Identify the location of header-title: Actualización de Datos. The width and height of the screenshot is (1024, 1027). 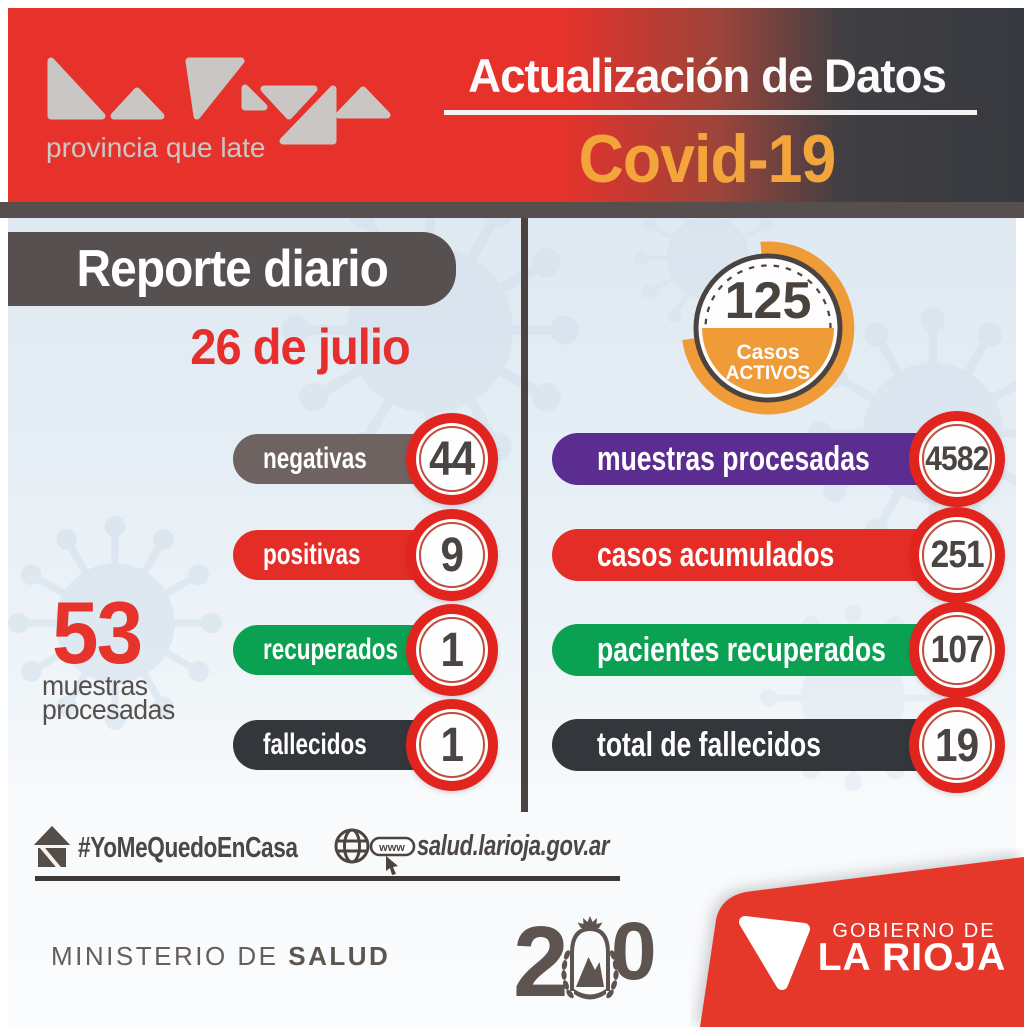
(707, 75).